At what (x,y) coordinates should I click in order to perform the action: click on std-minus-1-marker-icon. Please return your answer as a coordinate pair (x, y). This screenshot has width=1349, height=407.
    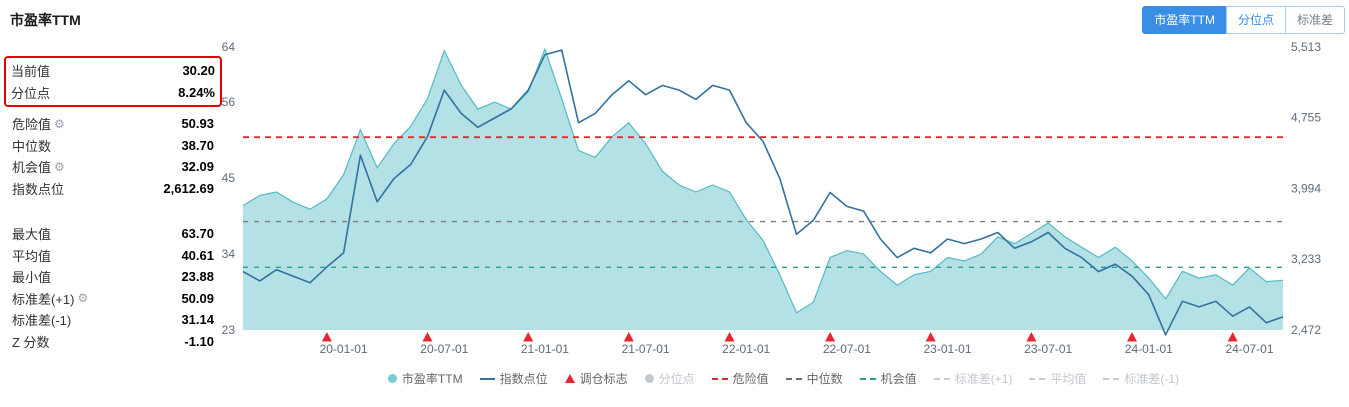
    Looking at the image, I should click on (1111, 378).